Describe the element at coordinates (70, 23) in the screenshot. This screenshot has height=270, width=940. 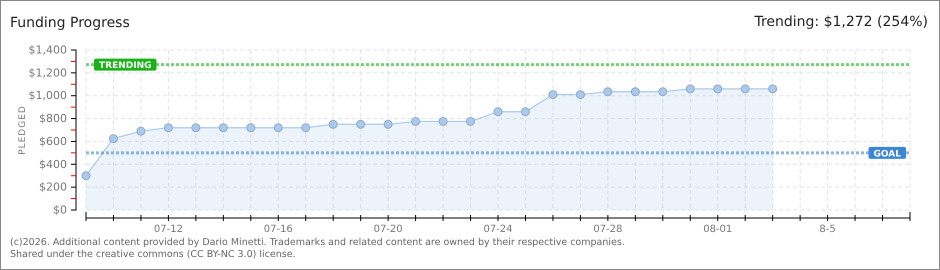
I see `chart-title: Funding Progress` at that location.